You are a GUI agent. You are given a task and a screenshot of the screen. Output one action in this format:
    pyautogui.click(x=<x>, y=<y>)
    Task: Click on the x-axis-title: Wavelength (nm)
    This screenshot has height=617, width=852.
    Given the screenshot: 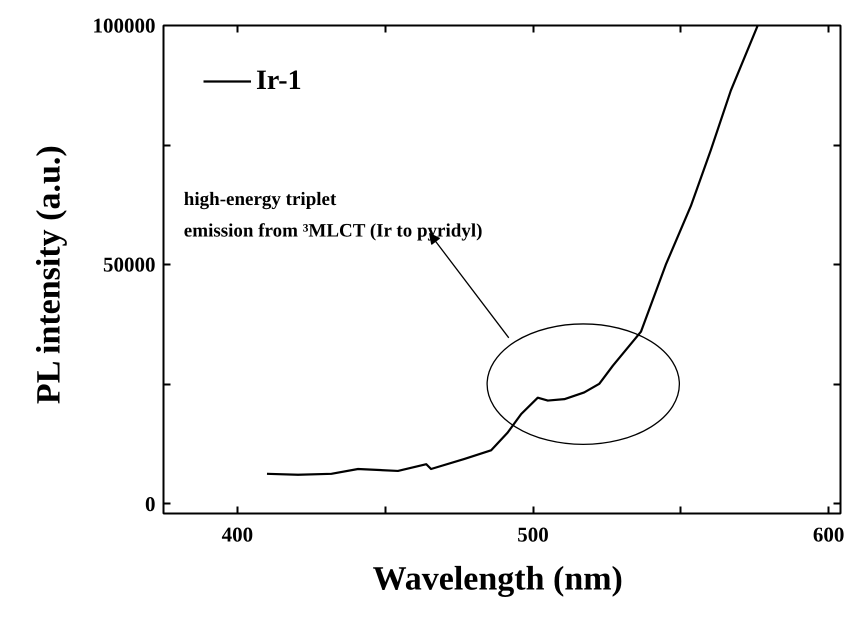 What is the action you would take?
    pyautogui.click(x=497, y=579)
    